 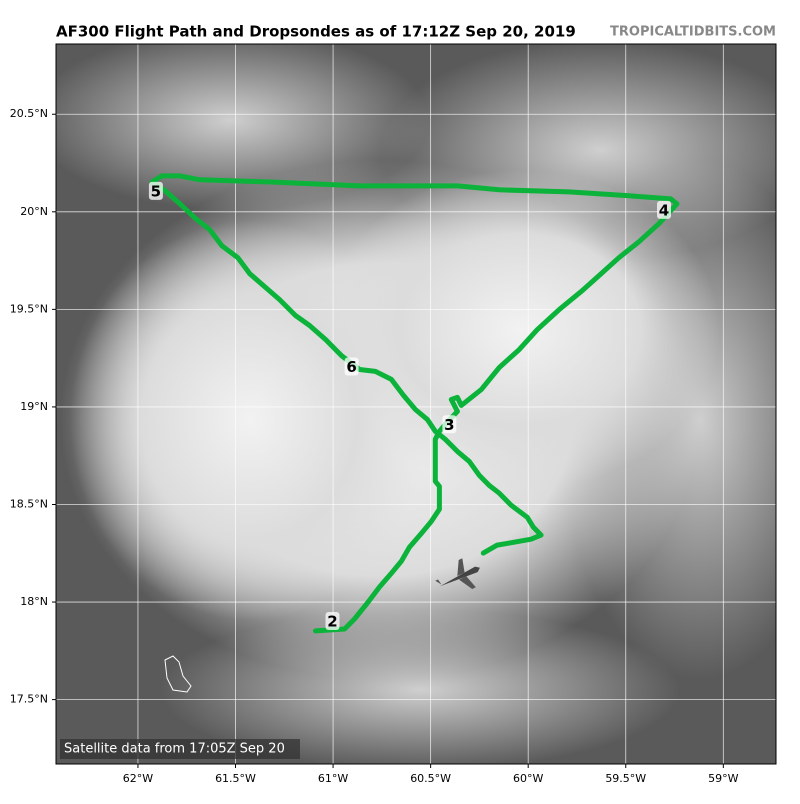 I want to click on y-tick-label: 19°N, so click(x=34, y=406).